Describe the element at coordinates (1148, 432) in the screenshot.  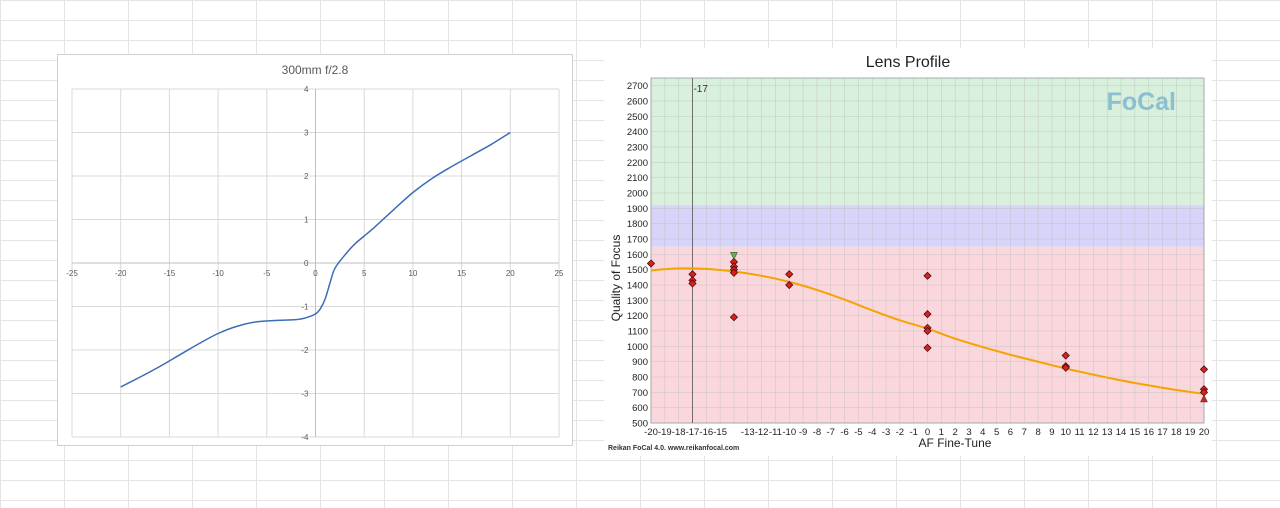
I see `x-tick-label: 16` at that location.